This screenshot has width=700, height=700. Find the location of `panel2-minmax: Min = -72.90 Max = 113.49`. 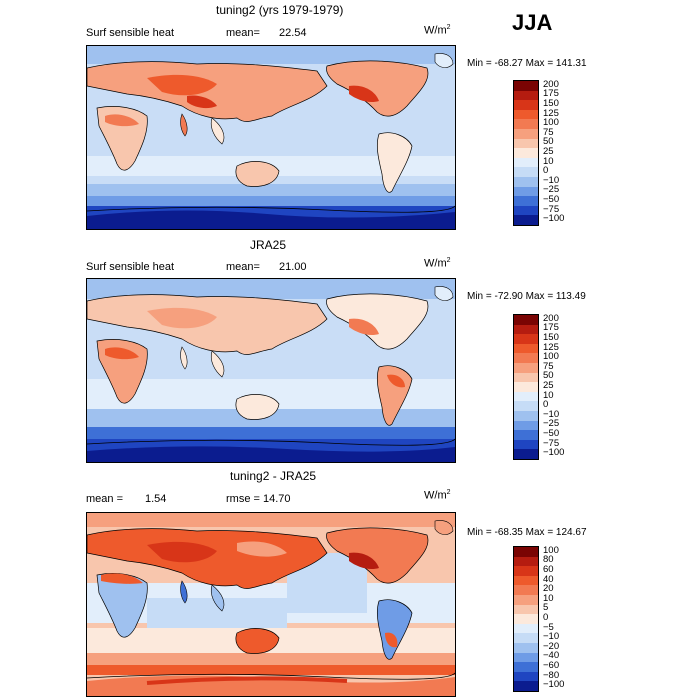

panel2-minmax: Min = -72.90 Max = 113.49 is located at coordinates (526, 296).